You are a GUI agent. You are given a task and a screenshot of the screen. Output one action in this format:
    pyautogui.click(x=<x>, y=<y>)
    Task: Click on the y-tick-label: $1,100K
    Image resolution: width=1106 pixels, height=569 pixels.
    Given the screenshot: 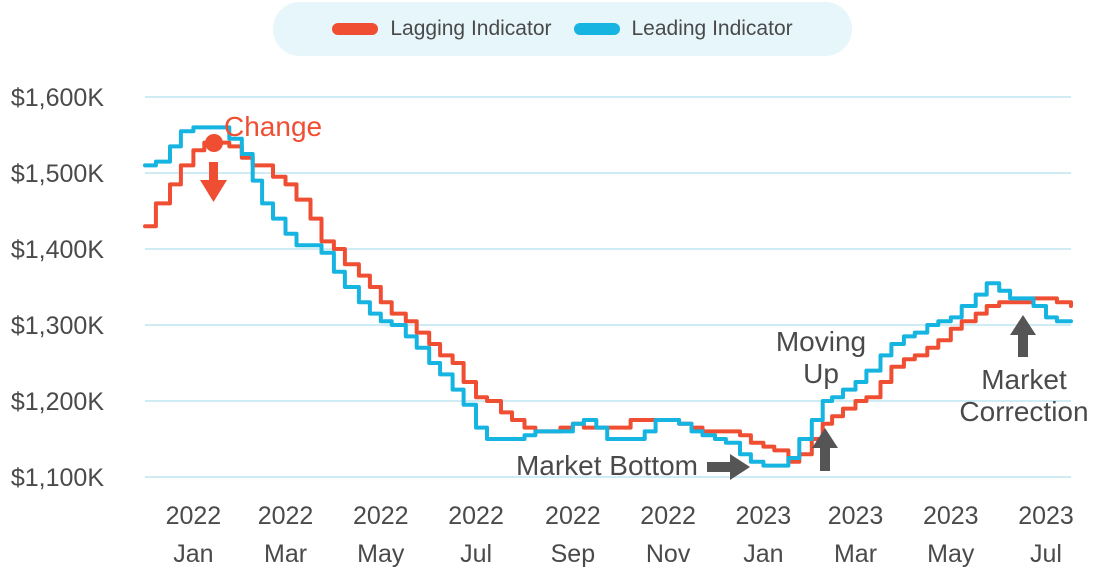 What is the action you would take?
    pyautogui.click(x=57, y=478)
    